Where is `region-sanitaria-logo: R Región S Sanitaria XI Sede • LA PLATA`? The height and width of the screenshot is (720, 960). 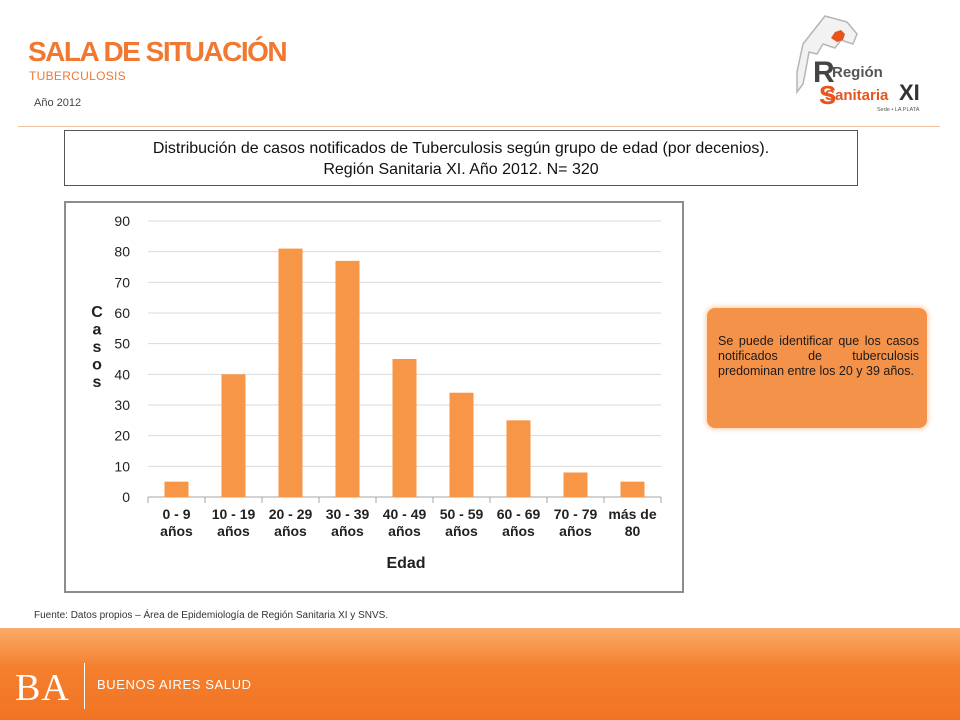
region-sanitaria-logo: R Región S Sanitaria XI Sede • LA PLATA is located at coordinates (858, 64).